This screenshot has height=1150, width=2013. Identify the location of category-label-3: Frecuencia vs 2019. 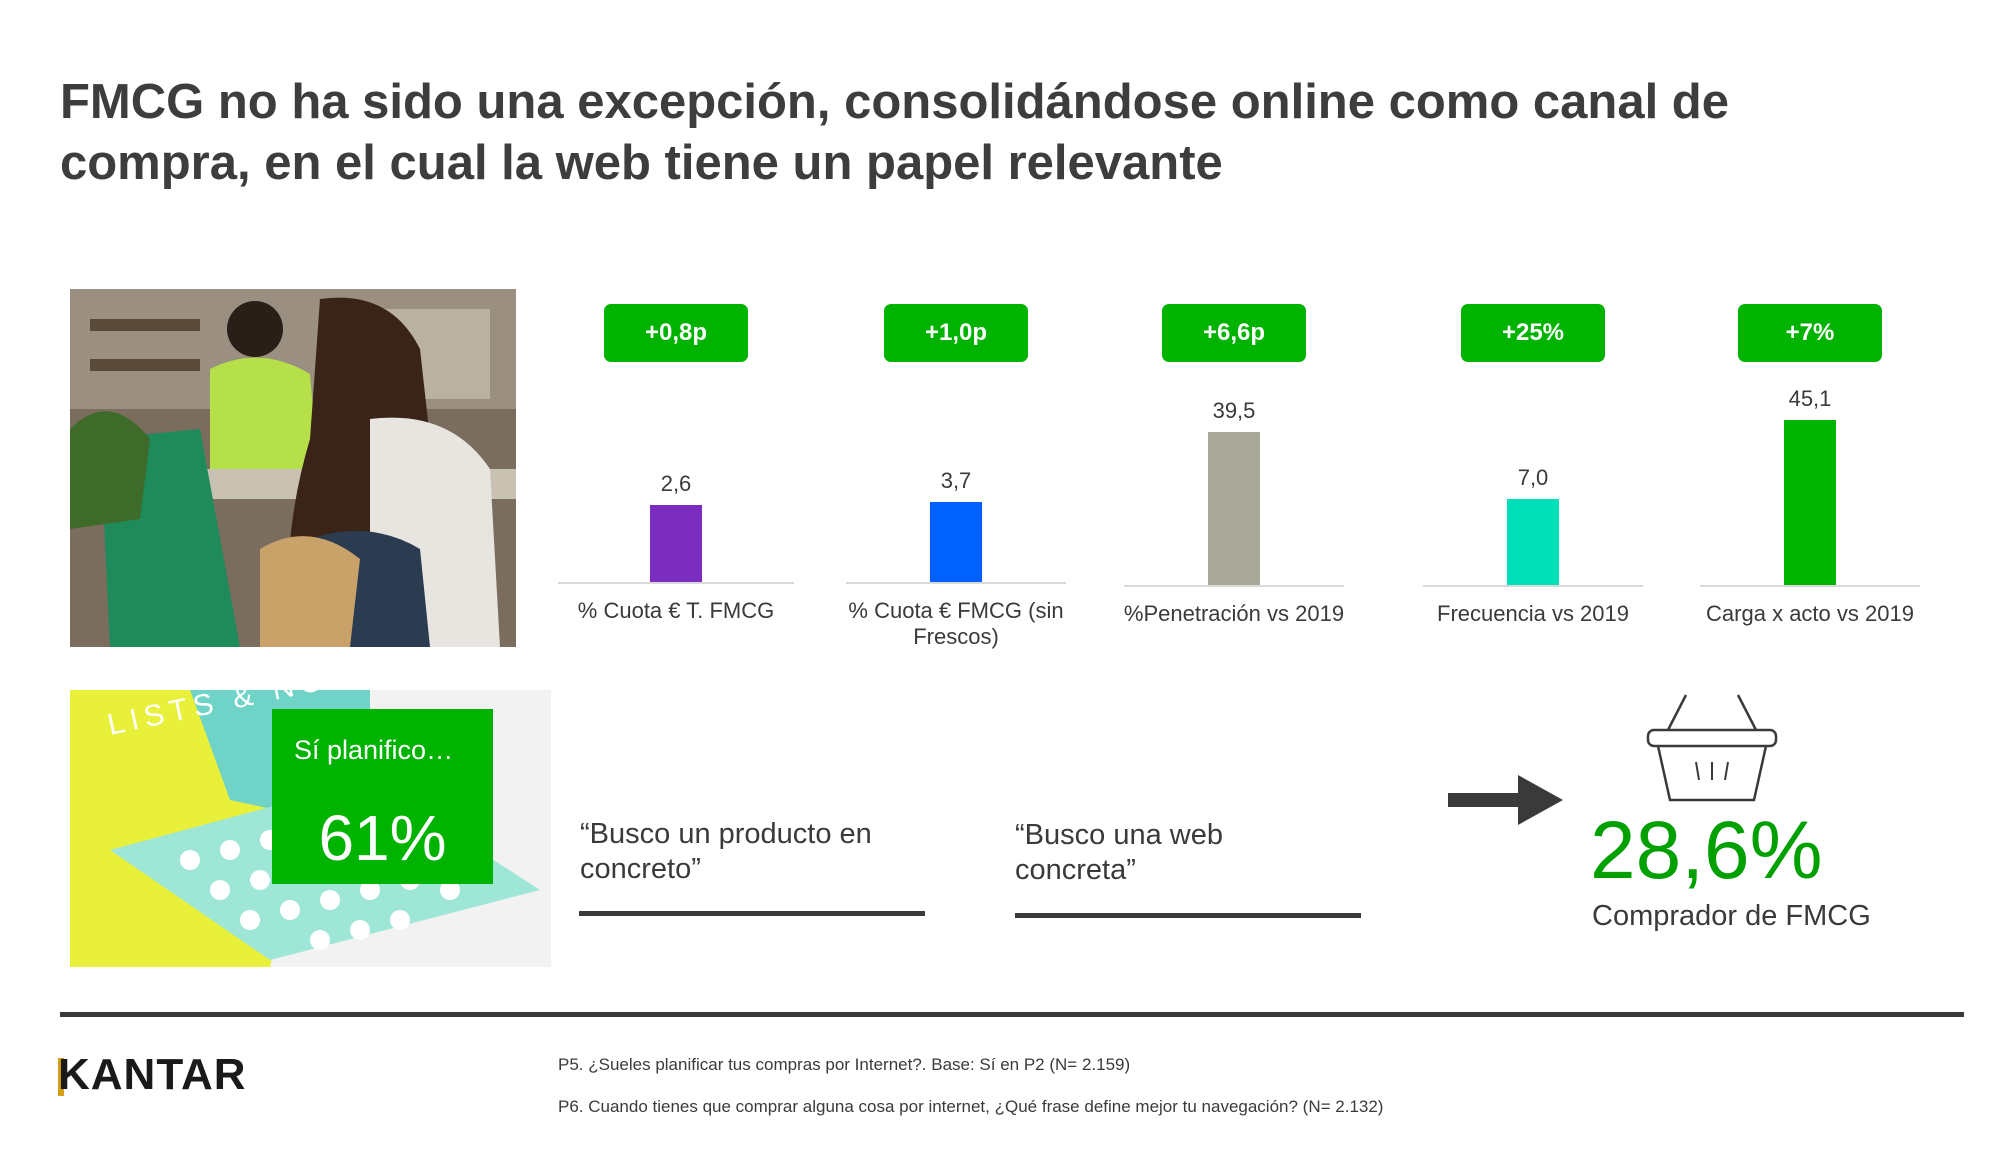
(1533, 613).